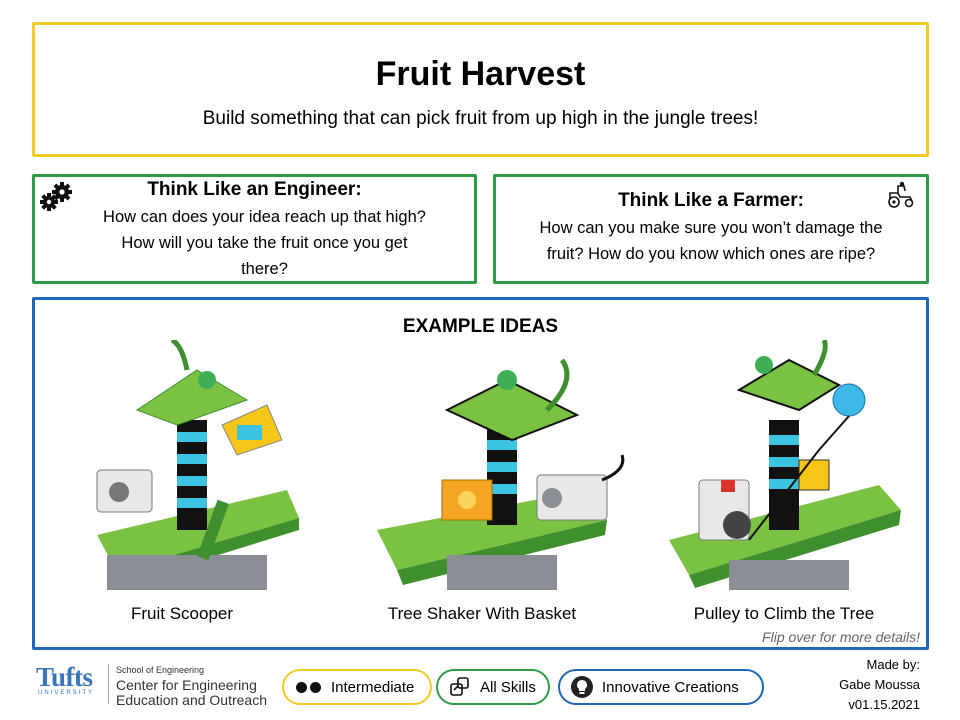 The height and width of the screenshot is (720, 960). Describe the element at coordinates (501, 474) in the screenshot. I see `tree-shaker-image` at that location.